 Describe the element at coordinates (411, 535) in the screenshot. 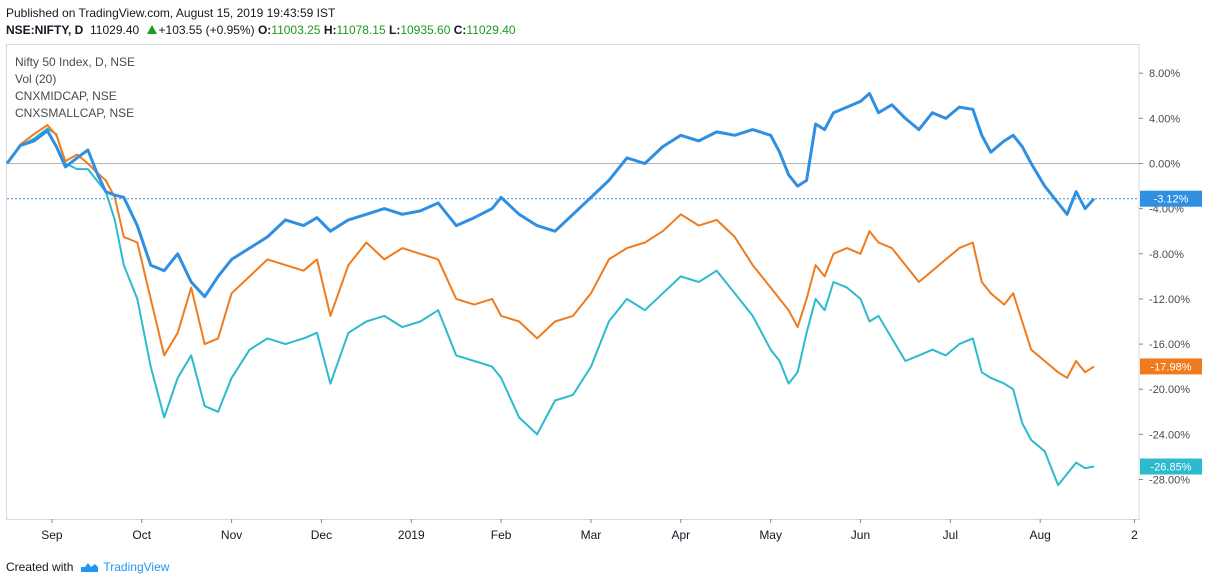

I see `x-tick-label: 2019` at that location.